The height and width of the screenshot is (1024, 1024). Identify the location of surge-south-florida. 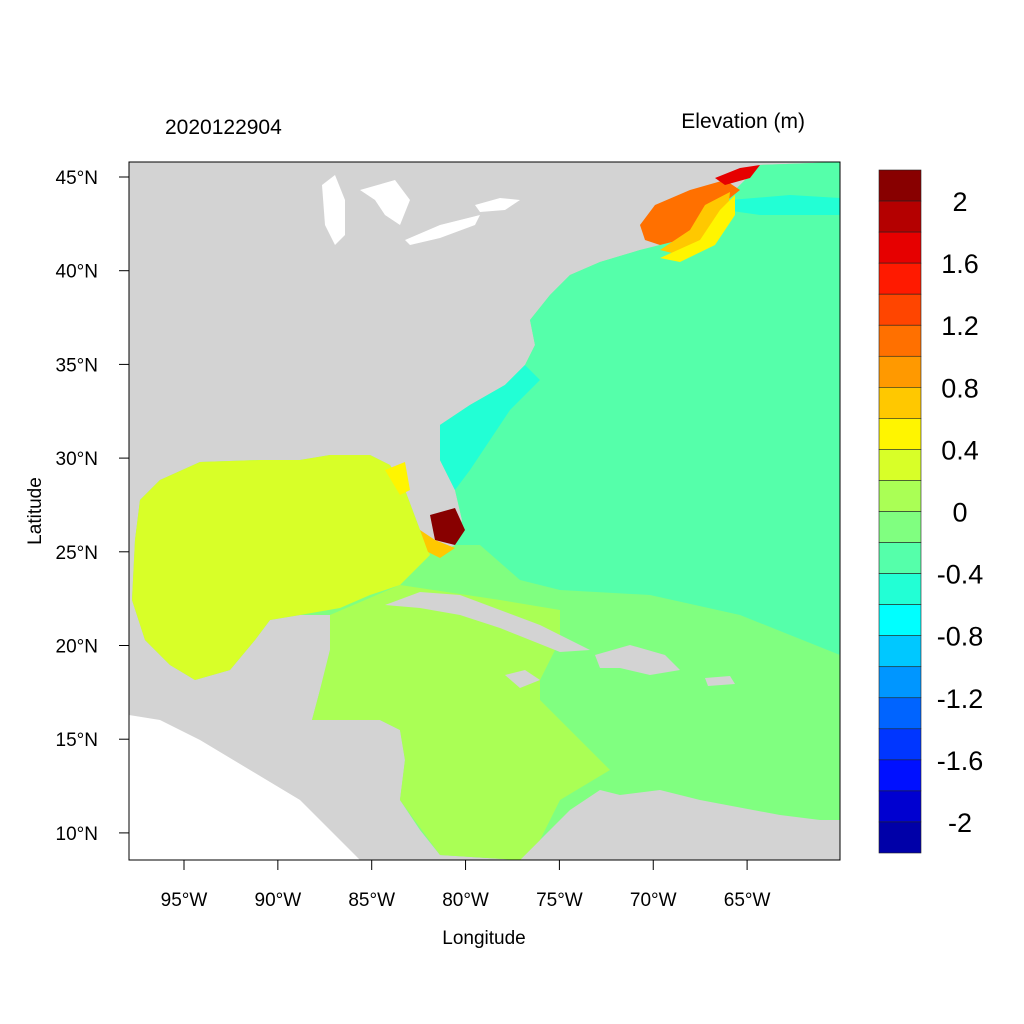
(447, 526).